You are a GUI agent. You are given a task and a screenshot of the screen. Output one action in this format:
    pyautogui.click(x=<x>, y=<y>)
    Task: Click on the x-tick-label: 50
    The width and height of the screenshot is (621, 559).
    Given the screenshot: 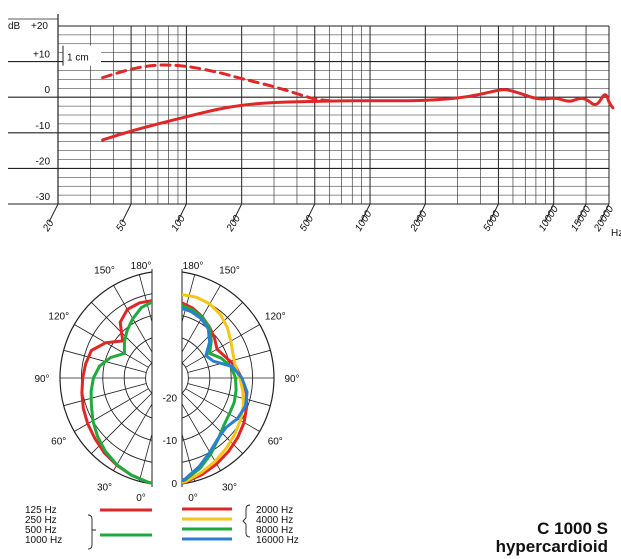 What is the action you would take?
    pyautogui.click(x=121, y=226)
    